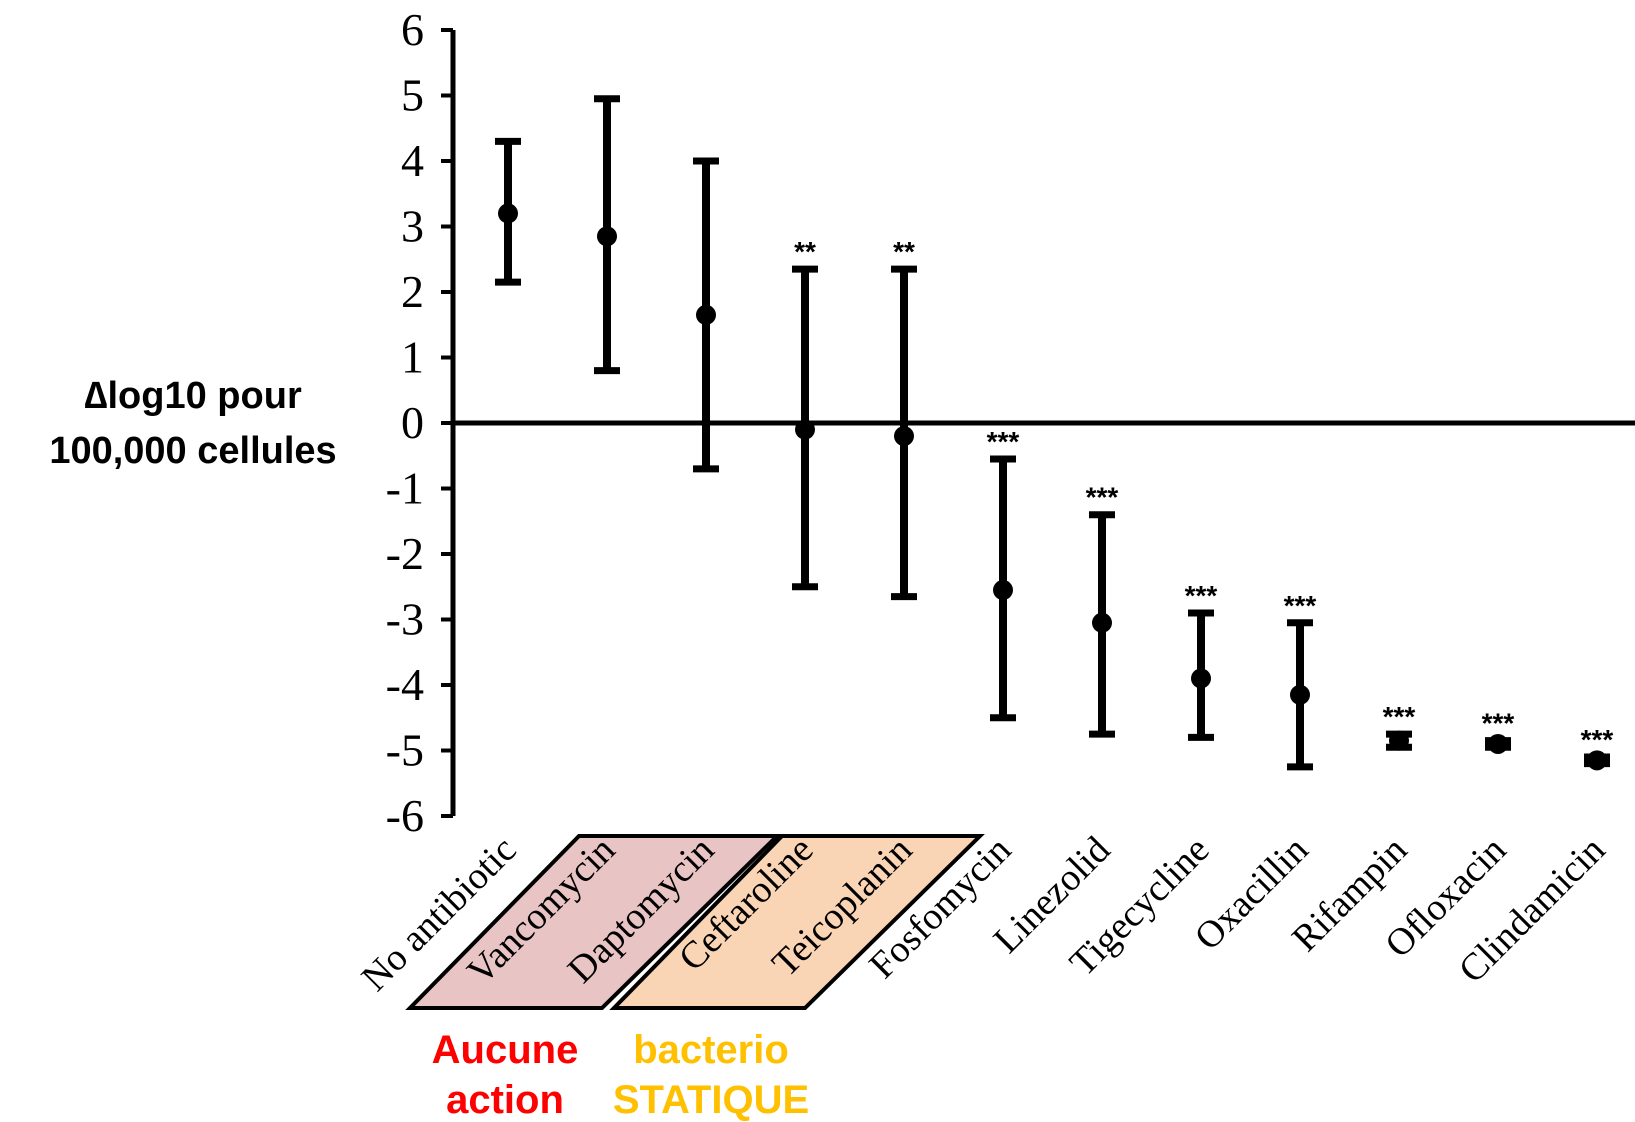 Image resolution: width=1635 pixels, height=1122 pixels. Describe the element at coordinates (405, 815) in the screenshot. I see `y-tick-label: -6` at that location.